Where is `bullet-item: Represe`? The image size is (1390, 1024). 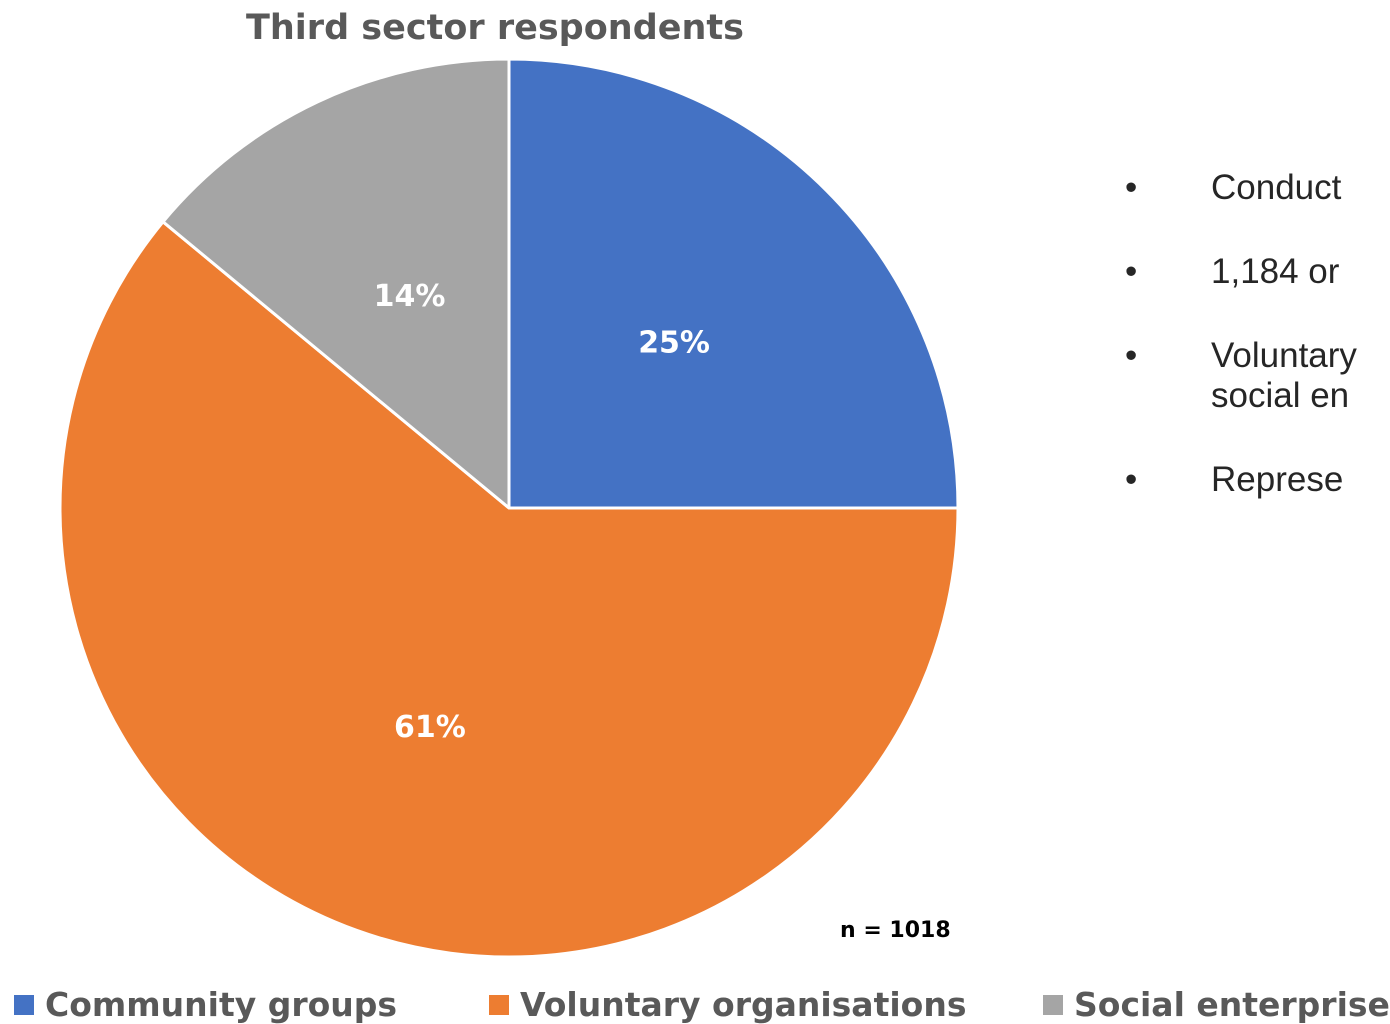 bullet-item: Represe is located at coordinates (1241, 480).